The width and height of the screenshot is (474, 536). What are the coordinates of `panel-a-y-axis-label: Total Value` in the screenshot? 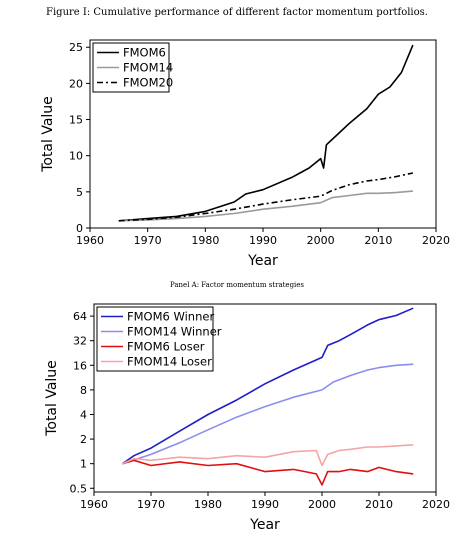 It's located at (48, 134).